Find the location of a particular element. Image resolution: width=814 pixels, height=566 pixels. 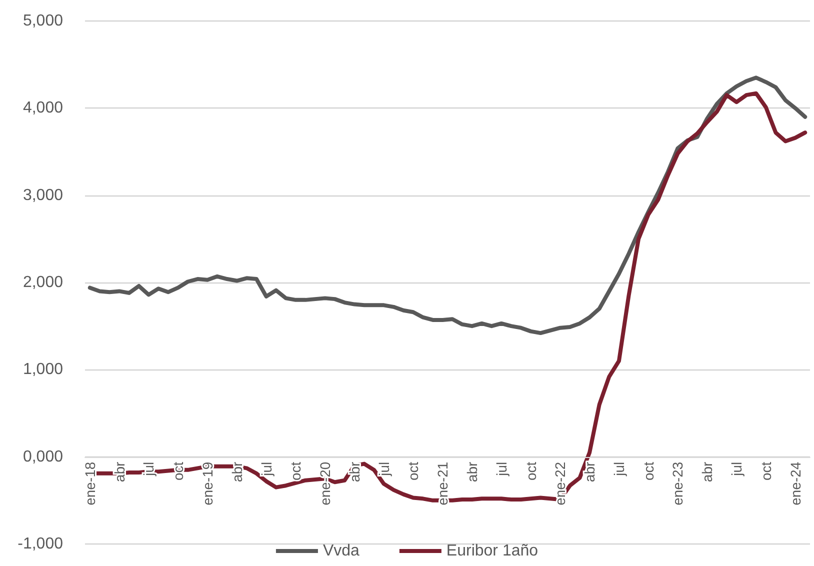

y-tick-label: 3,000 is located at coordinates (43, 195).